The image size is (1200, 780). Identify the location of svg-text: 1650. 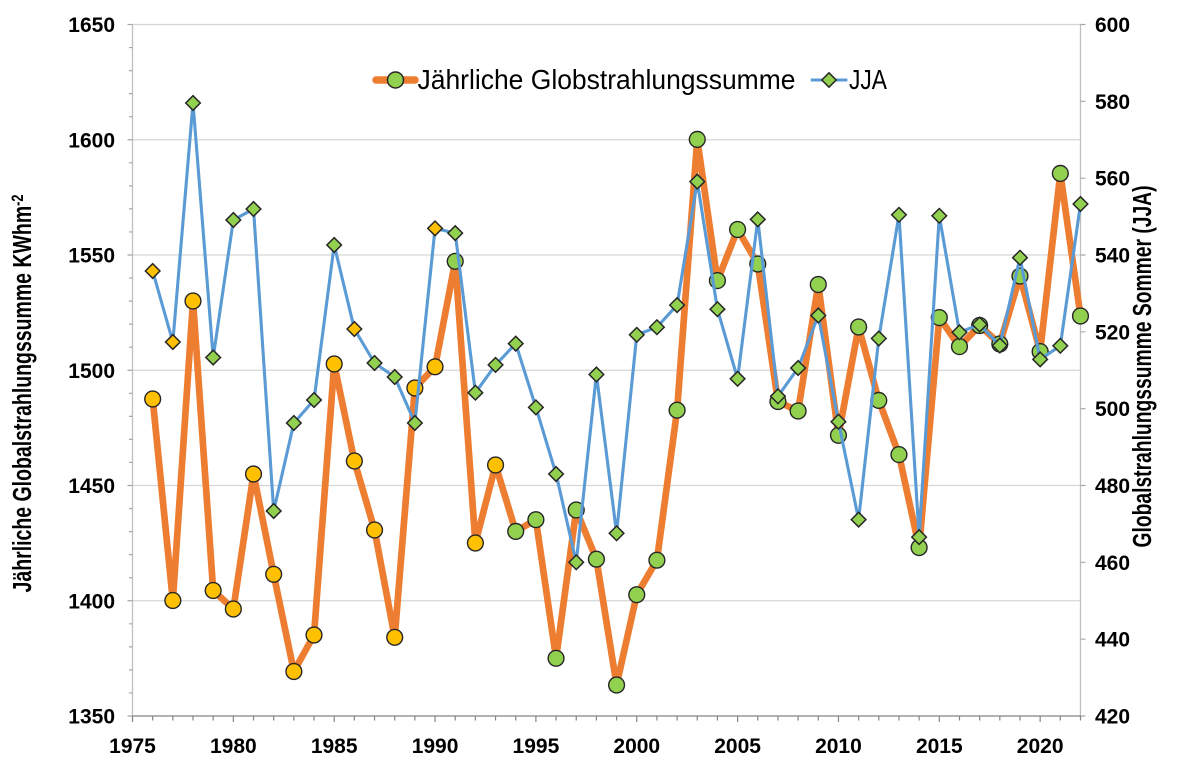
(91, 25).